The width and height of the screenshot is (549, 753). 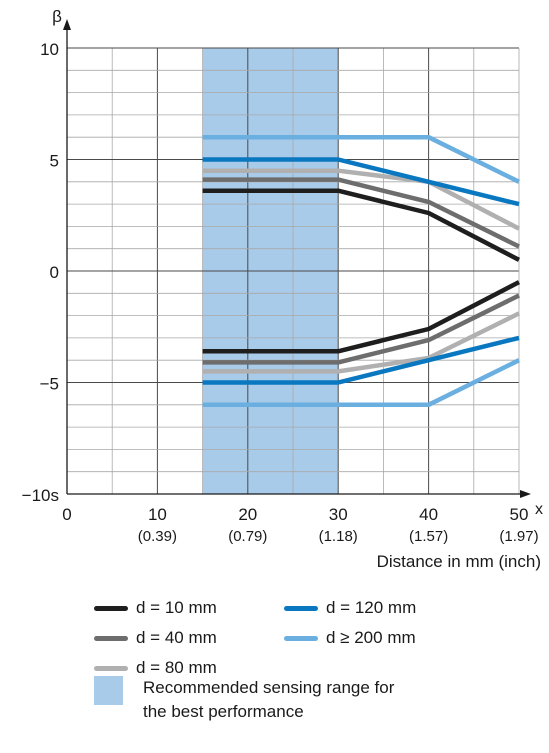 What do you see at coordinates (525, 494) in the screenshot?
I see `x-axis-arrow` at bounding box center [525, 494].